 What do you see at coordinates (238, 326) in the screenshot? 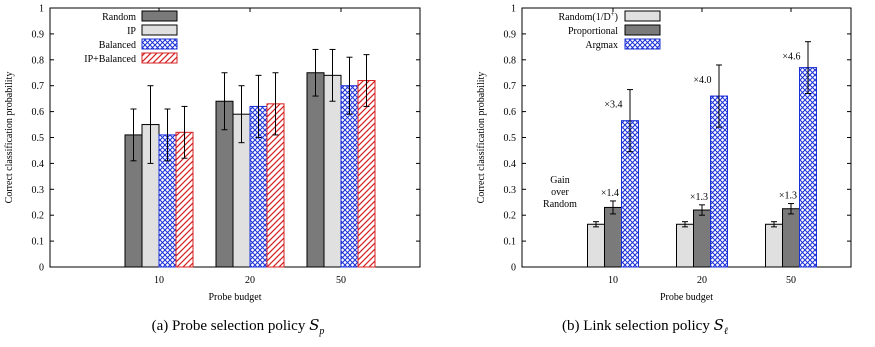
I see `figure-caption: (a) Probe selection policy Sp` at bounding box center [238, 326].